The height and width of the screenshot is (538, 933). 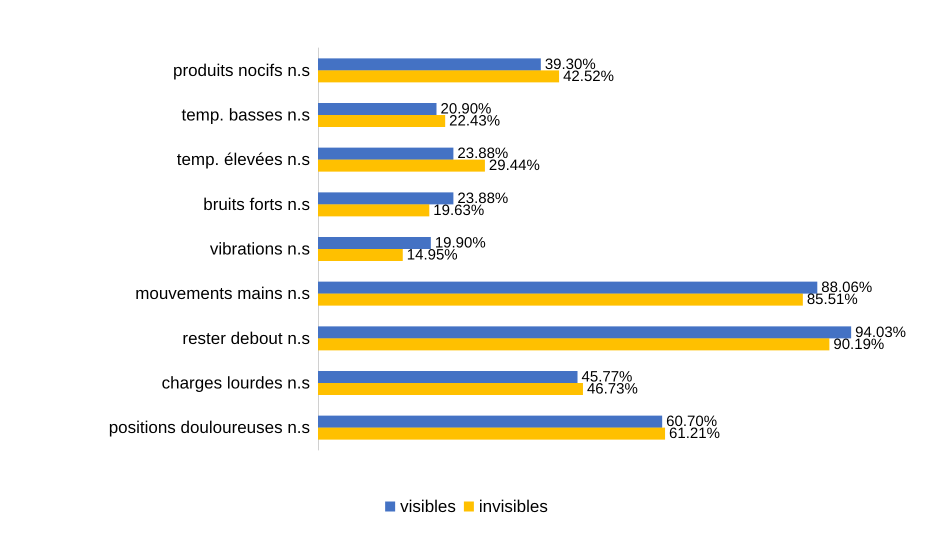 What do you see at coordinates (246, 338) in the screenshot?
I see `y-tick-label: rester debout n.s` at bounding box center [246, 338].